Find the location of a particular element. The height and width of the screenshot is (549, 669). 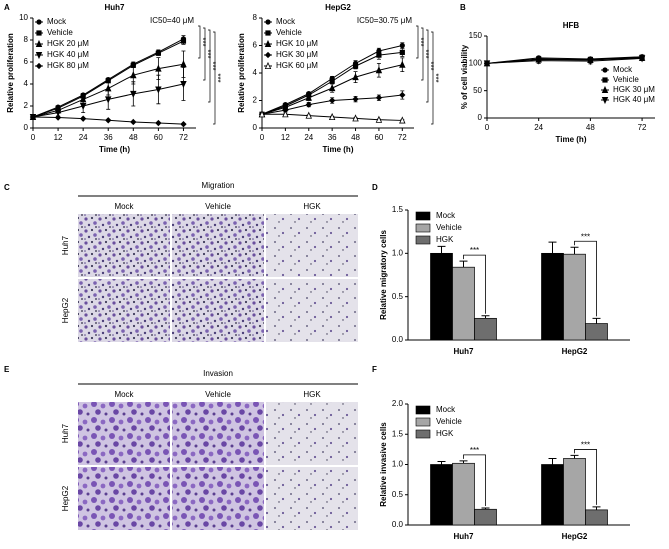

legend-label: HGK 80 μM is located at coordinates (68, 65).